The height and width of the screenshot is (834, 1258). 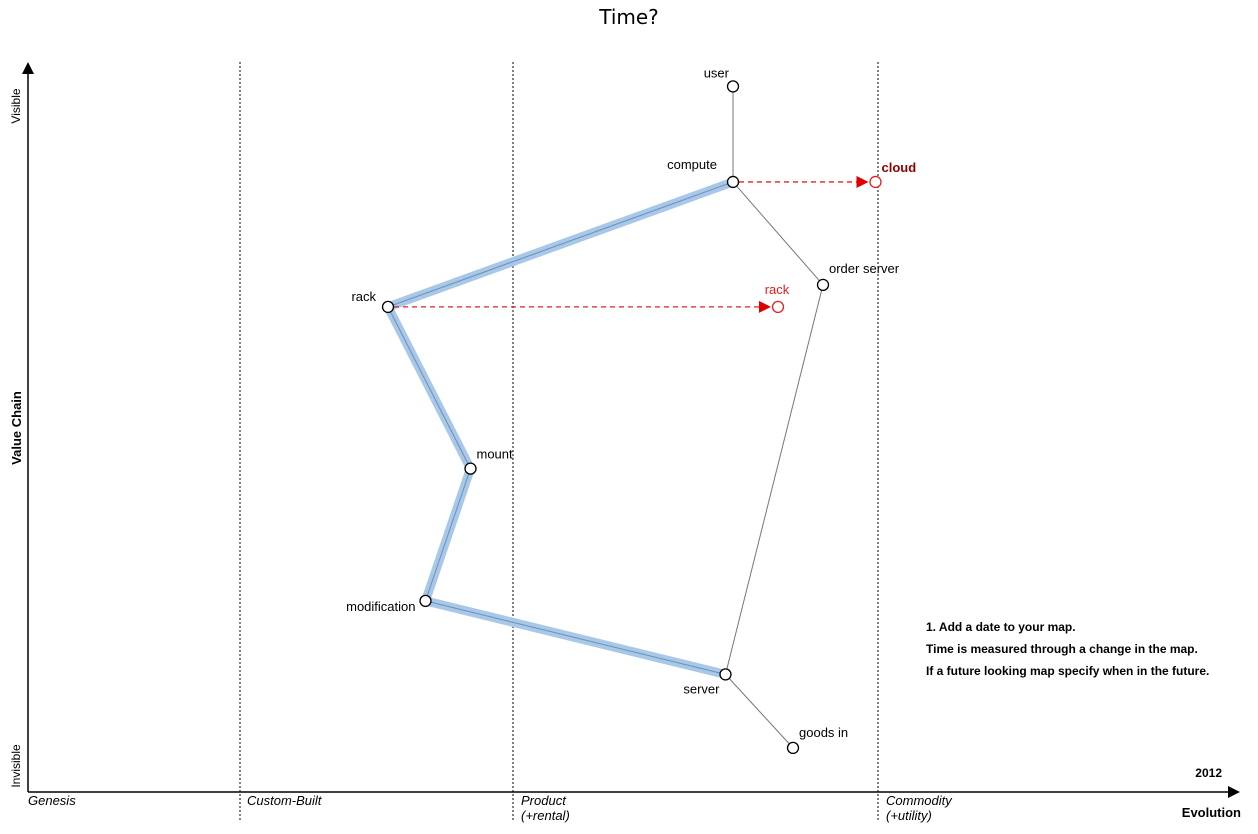 I want to click on node-order-server, so click(x=823, y=285).